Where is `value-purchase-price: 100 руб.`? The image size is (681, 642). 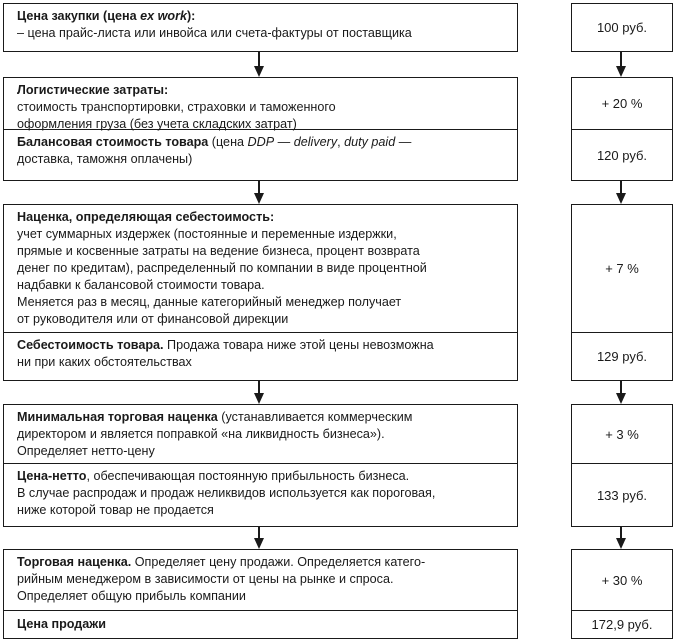 value-purchase-price: 100 руб. is located at coordinates (622, 27).